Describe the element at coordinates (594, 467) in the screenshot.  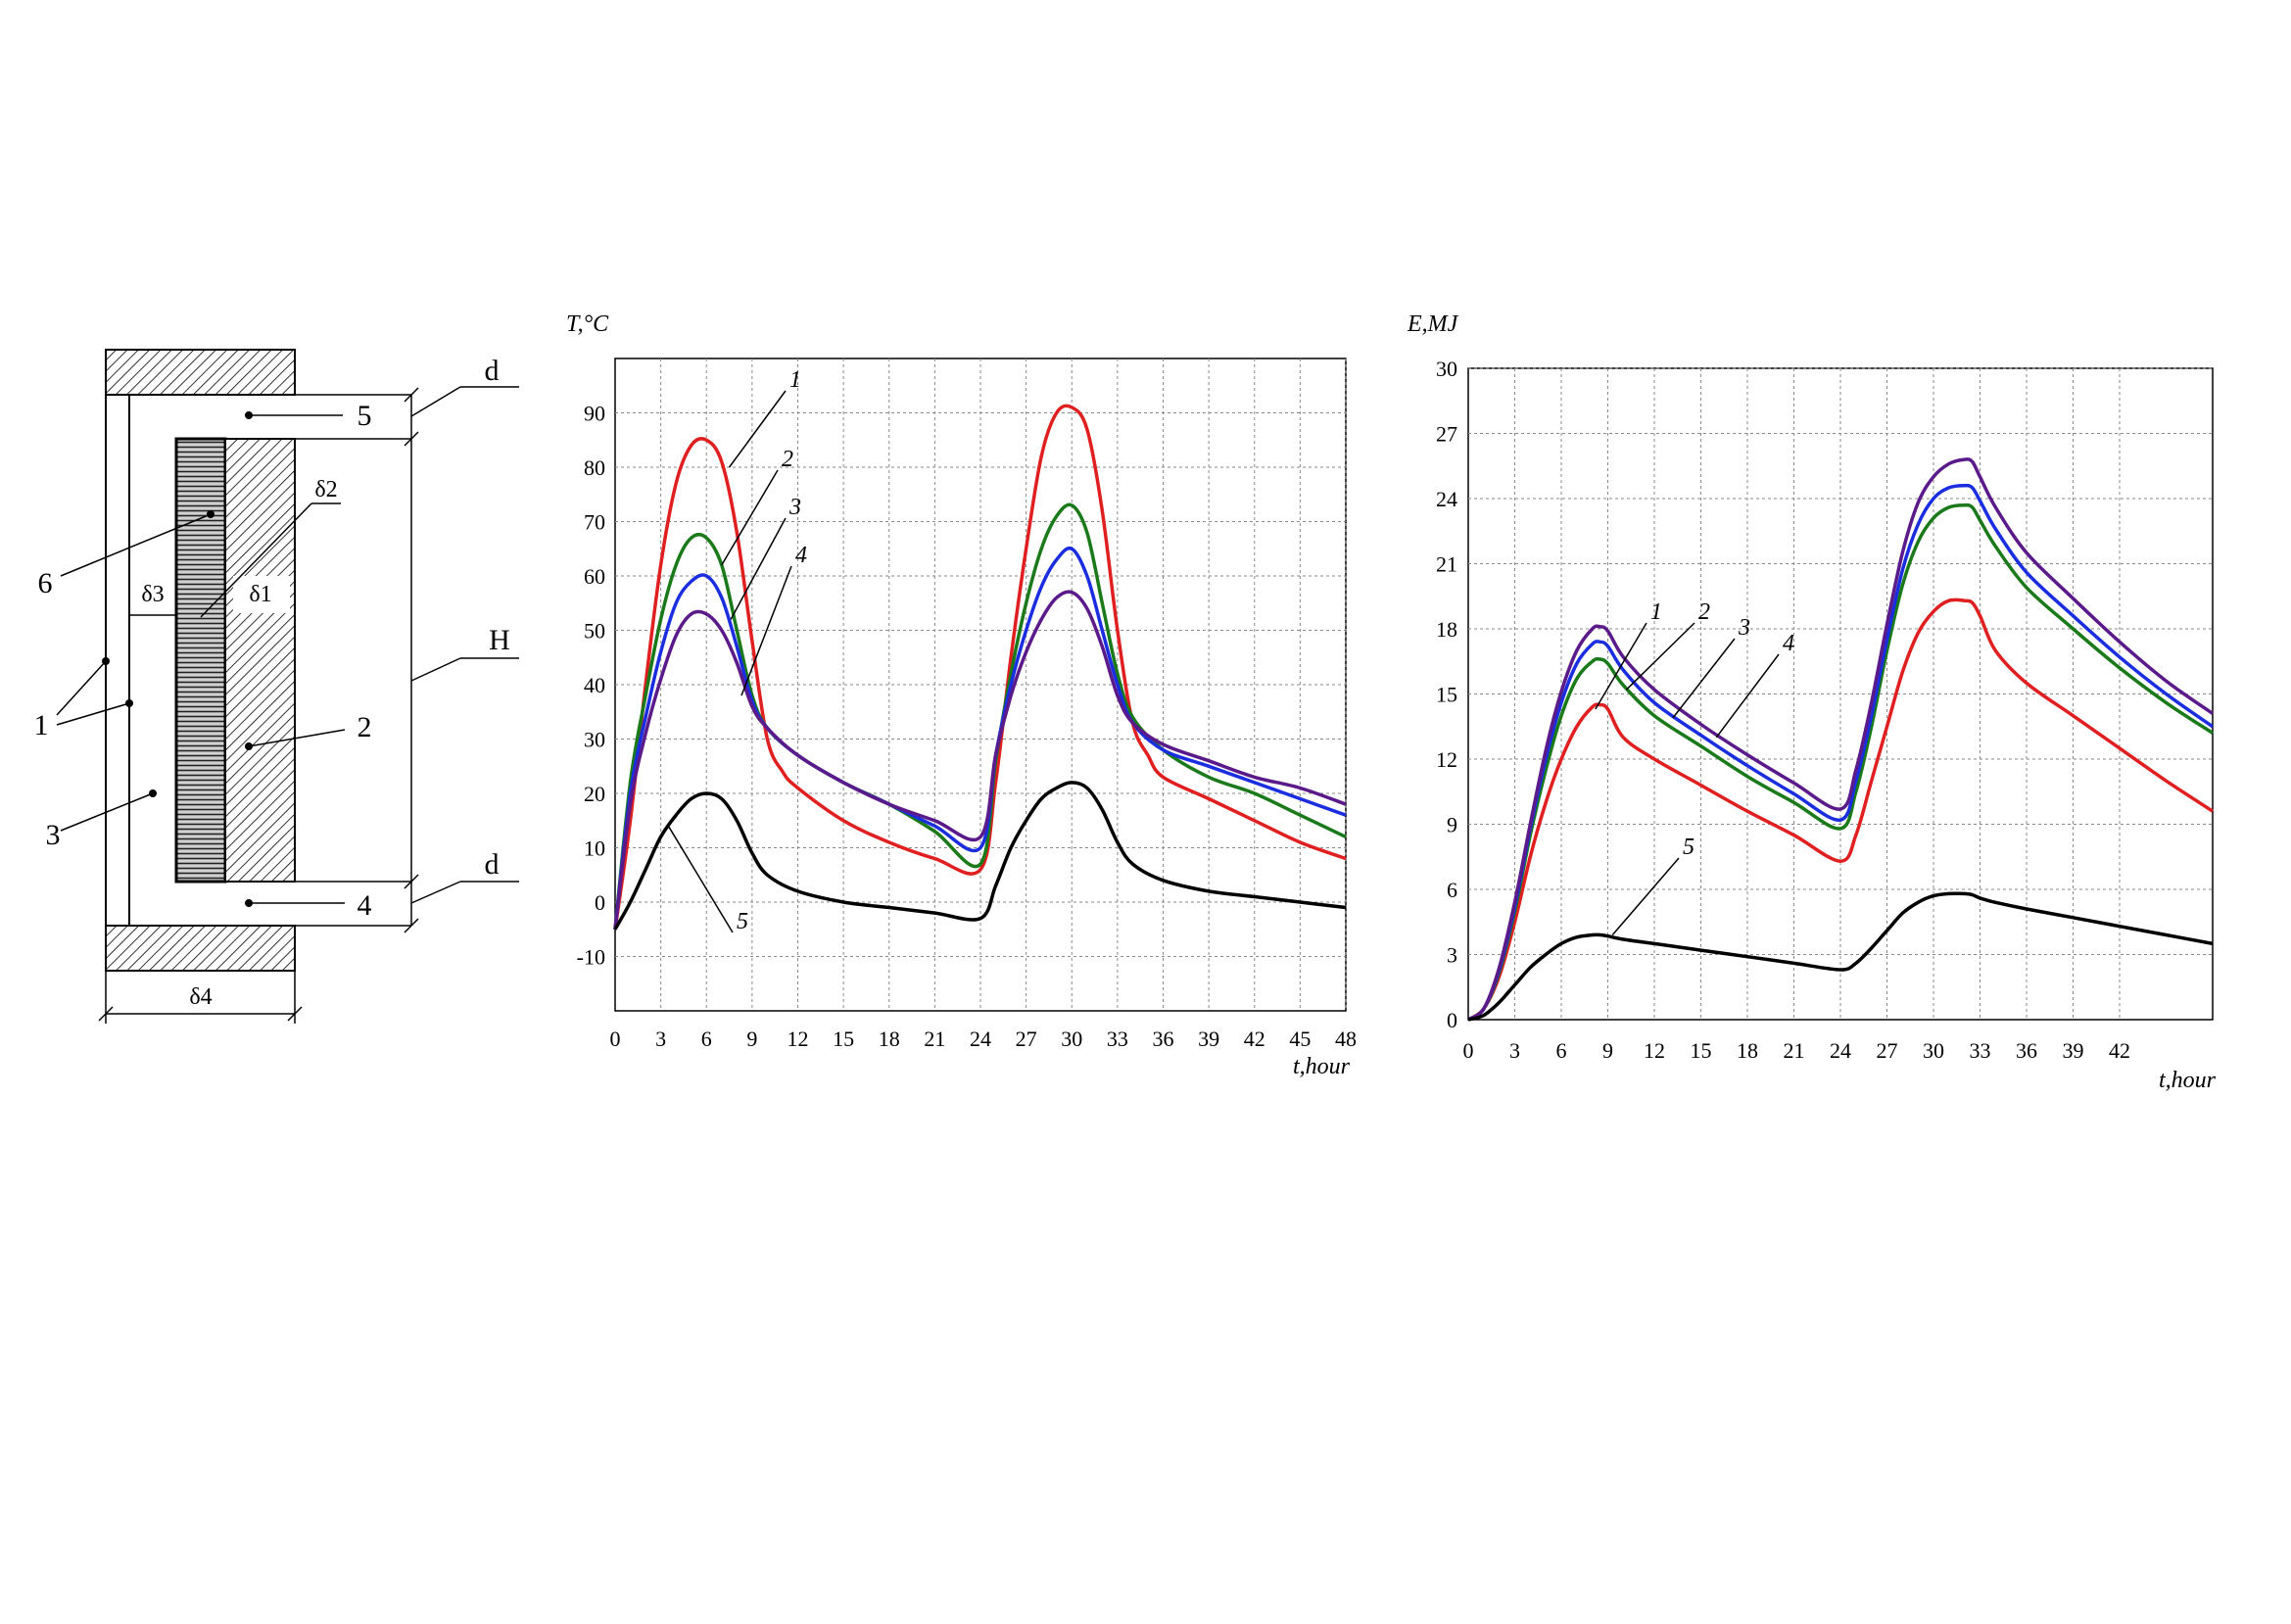
I see `y-tick-label: 80` at that location.